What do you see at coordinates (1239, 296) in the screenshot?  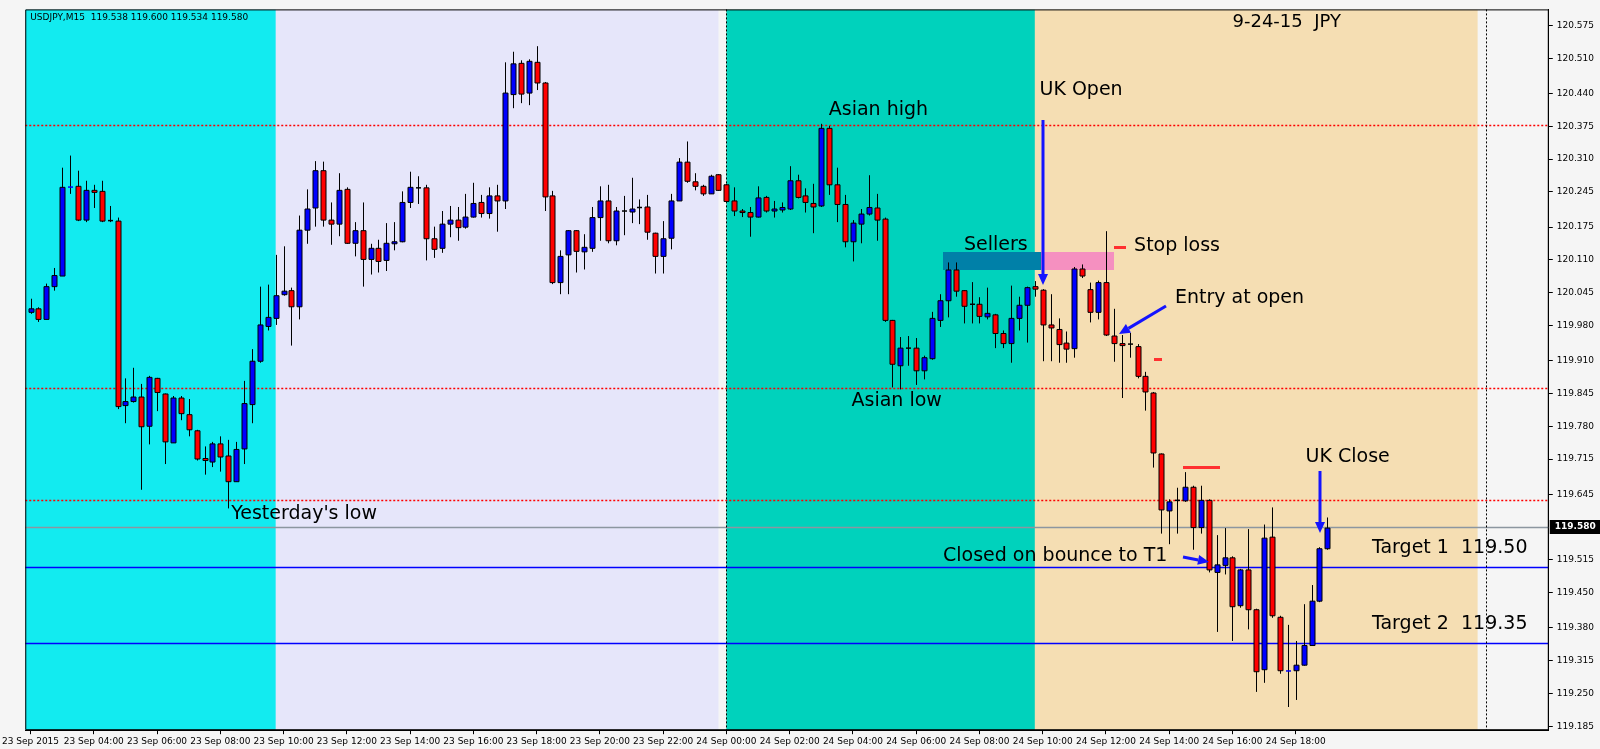 I see `annotation: Entry at open` at bounding box center [1239, 296].